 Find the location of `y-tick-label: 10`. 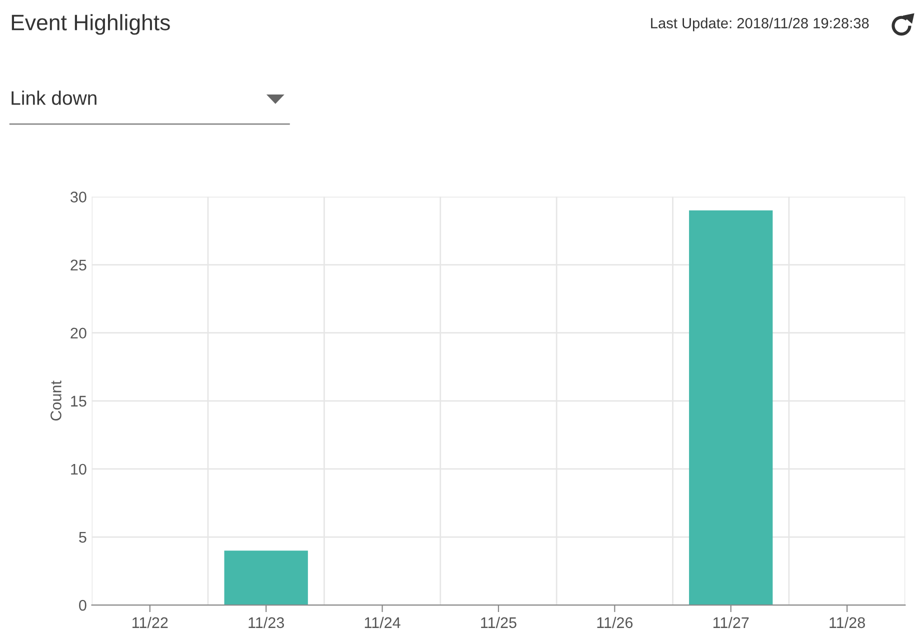

y-tick-label: 10 is located at coordinates (78, 469).